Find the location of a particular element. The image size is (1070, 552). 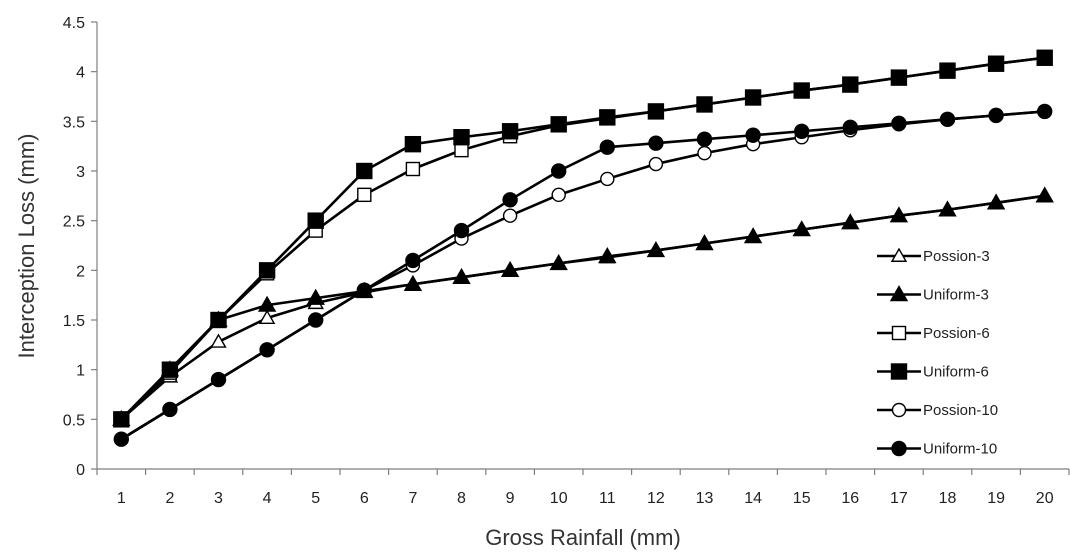

legend-item: Possion-6 is located at coordinates (933, 333).